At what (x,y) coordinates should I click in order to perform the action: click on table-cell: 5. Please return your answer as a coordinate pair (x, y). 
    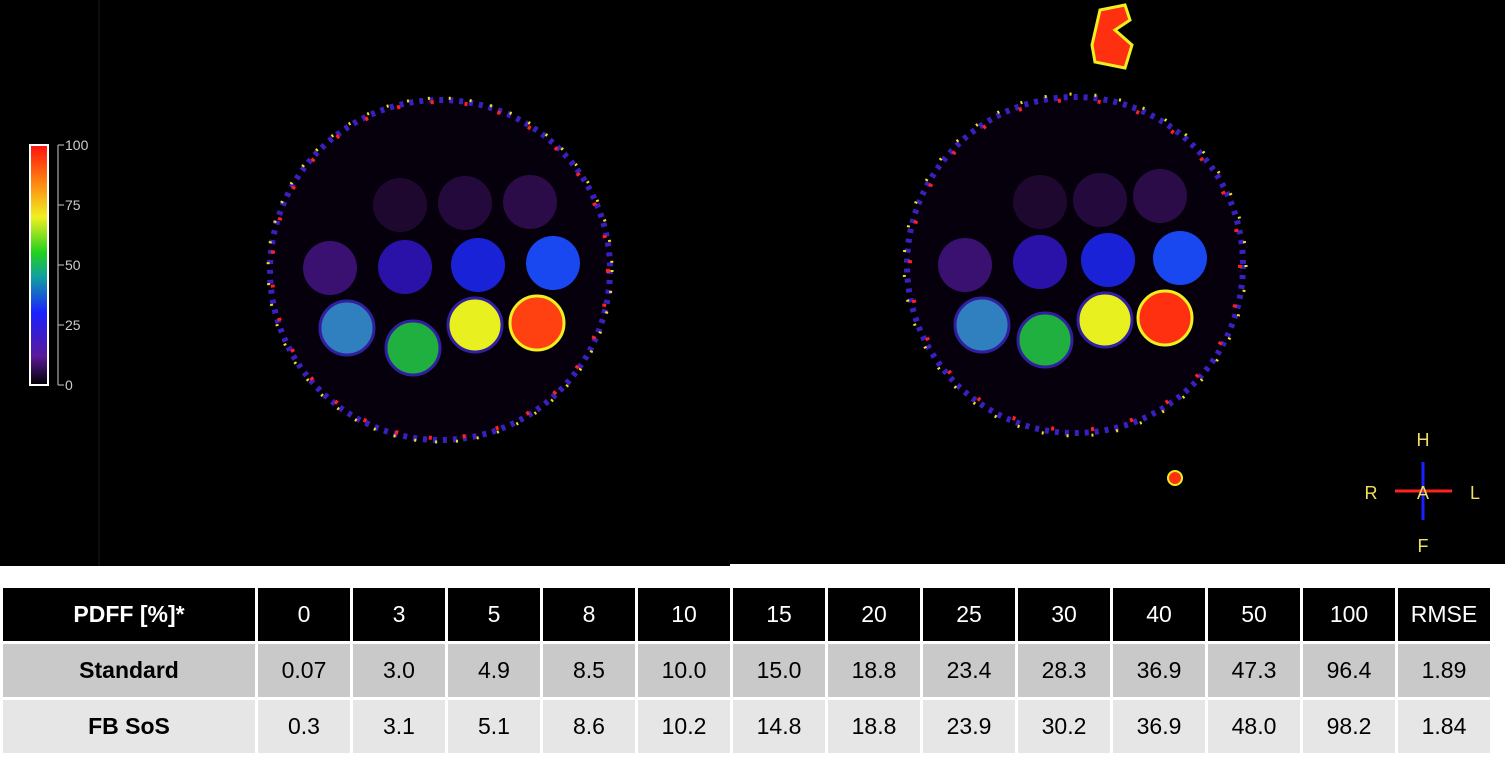
    Looking at the image, I should click on (494, 614).